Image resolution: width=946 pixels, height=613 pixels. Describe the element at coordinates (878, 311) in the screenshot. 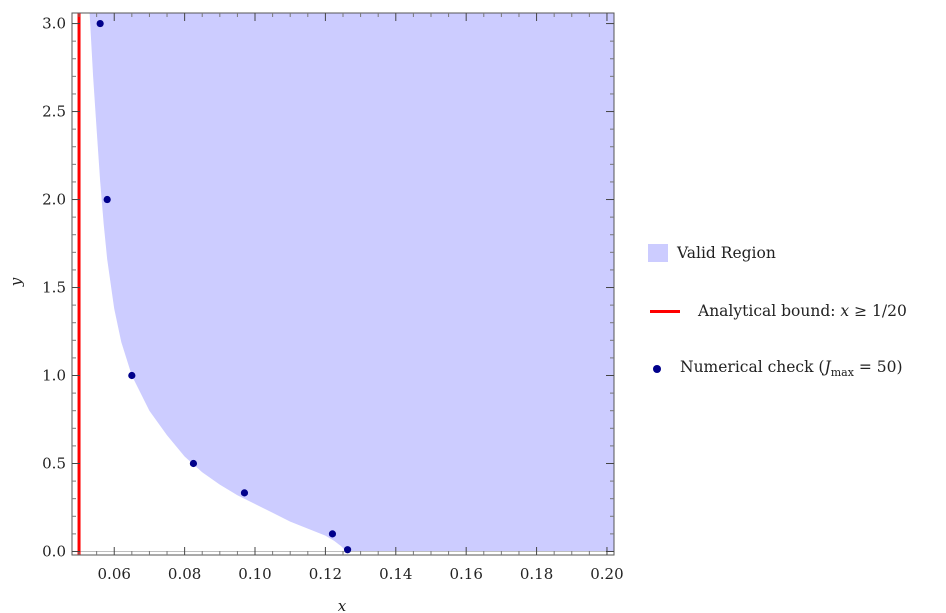

I see `legend-bound-relation: ≥ 1/20` at that location.